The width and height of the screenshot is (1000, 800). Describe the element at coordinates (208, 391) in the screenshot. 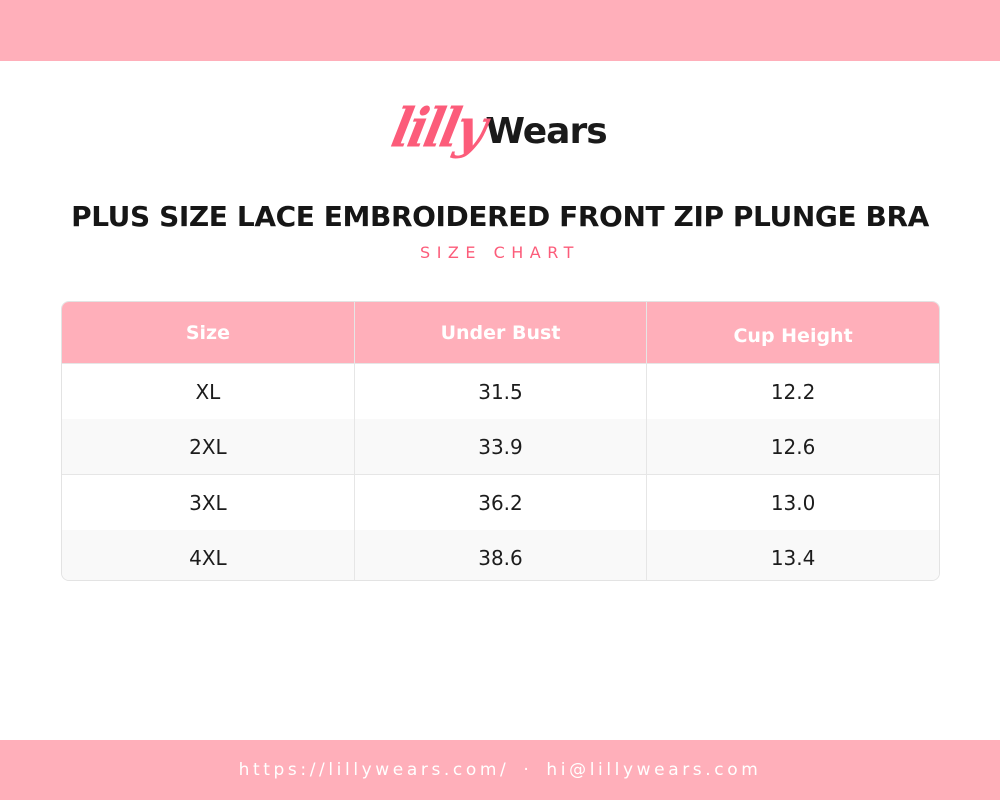

I see `cell-size: XL` at that location.